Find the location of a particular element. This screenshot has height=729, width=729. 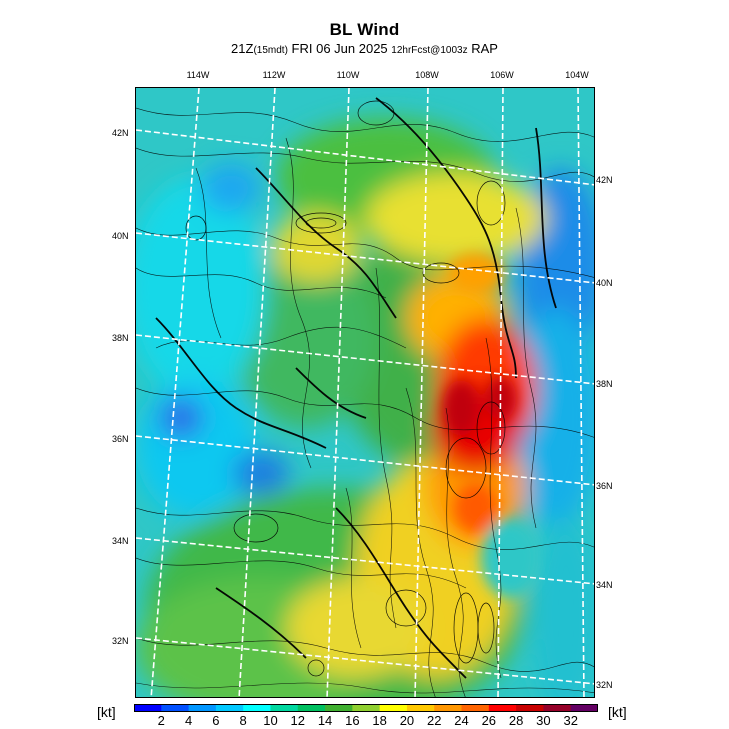

lat-label-left-40n: 40N is located at coordinates (120, 236).